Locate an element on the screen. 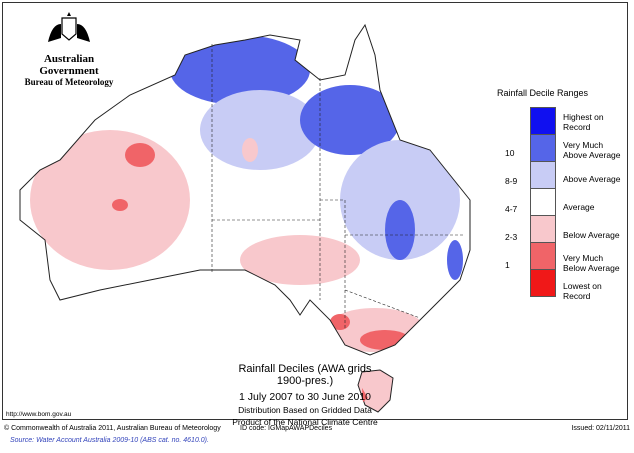 This screenshot has height=453, width=634. swatch-below is located at coordinates (543, 229).